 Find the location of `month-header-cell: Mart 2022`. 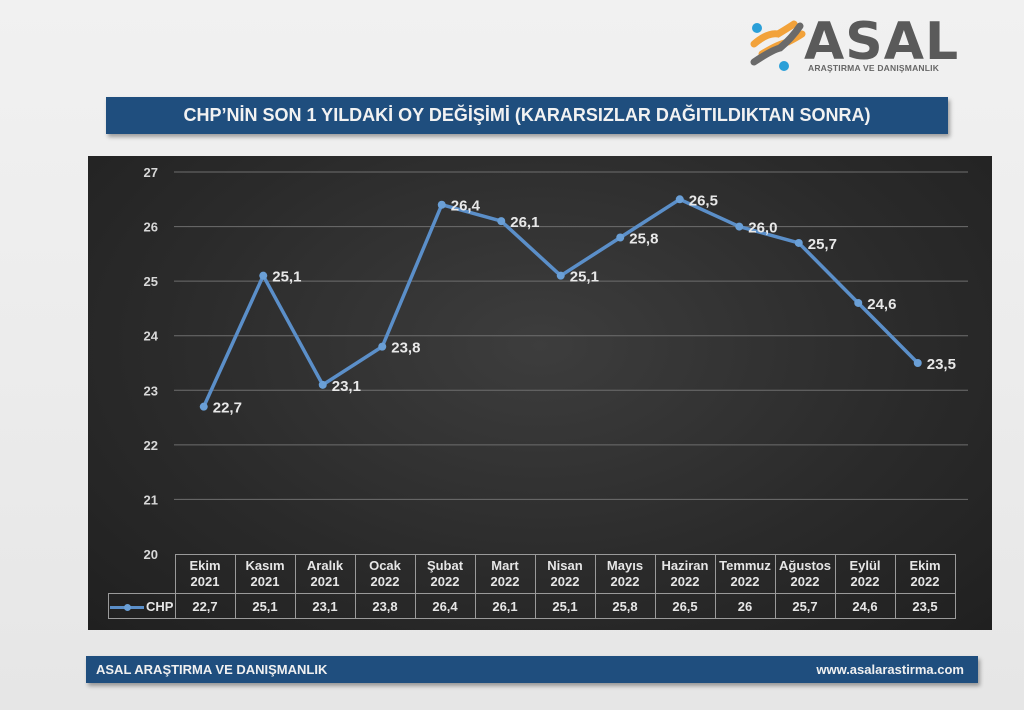

month-header-cell: Mart 2022 is located at coordinates (505, 574).